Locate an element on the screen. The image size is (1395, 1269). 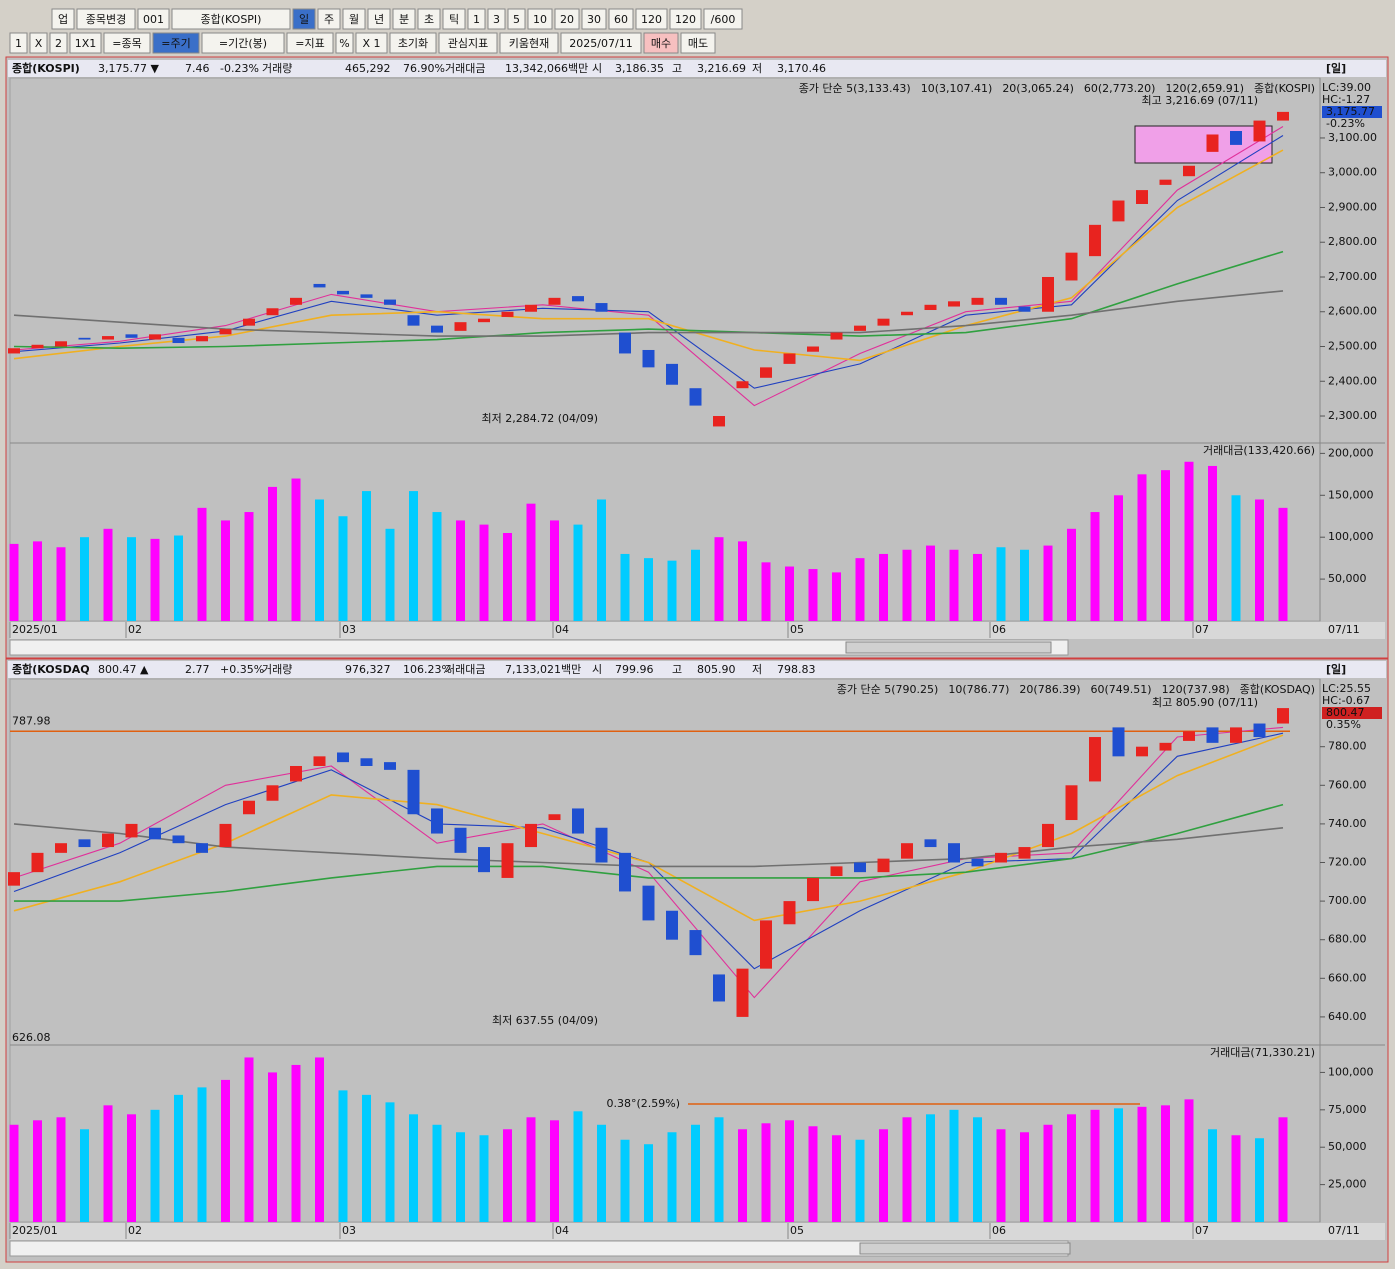
x-end-label: 07/11 is located at coordinates (1344, 629).